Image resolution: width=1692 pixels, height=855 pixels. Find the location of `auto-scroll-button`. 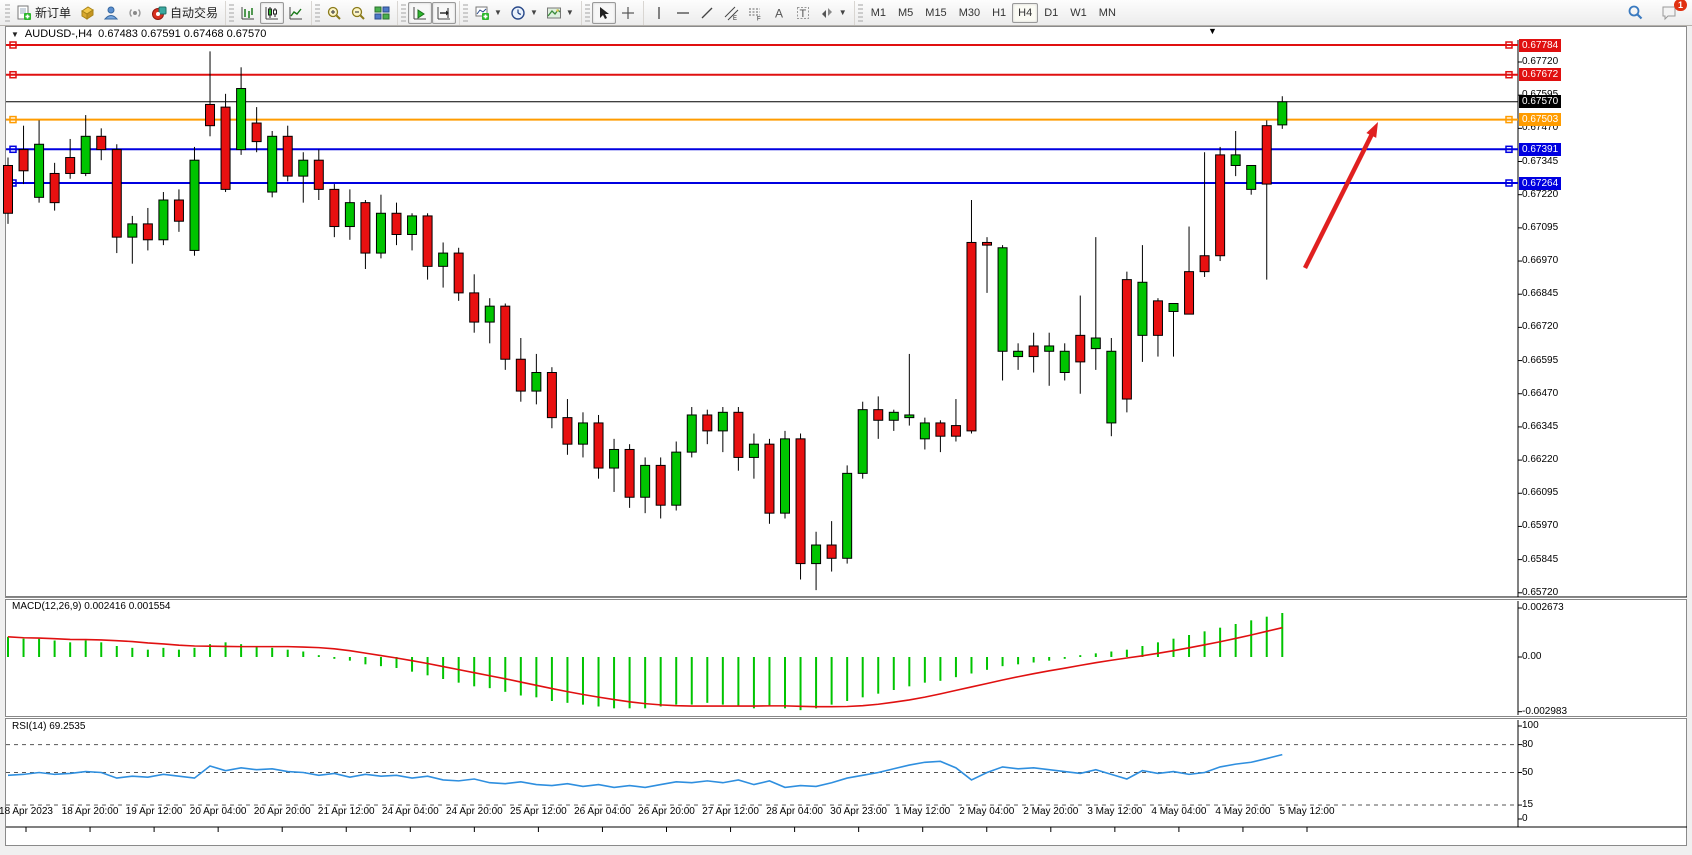

auto-scroll-button is located at coordinates (420, 12).